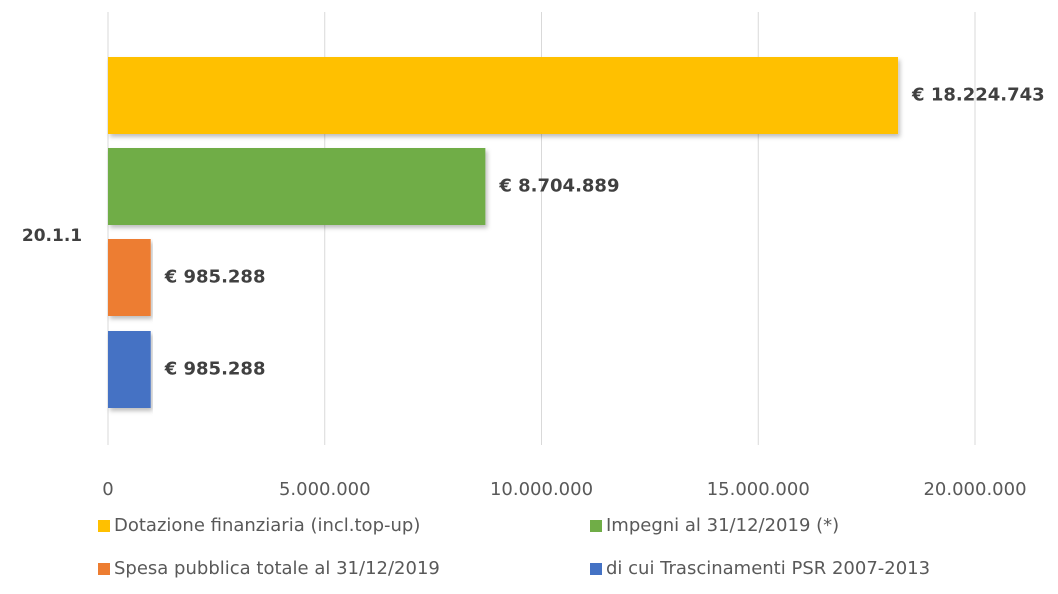  What do you see at coordinates (107, 489) in the screenshot?
I see `x-tick-label: 0` at bounding box center [107, 489].